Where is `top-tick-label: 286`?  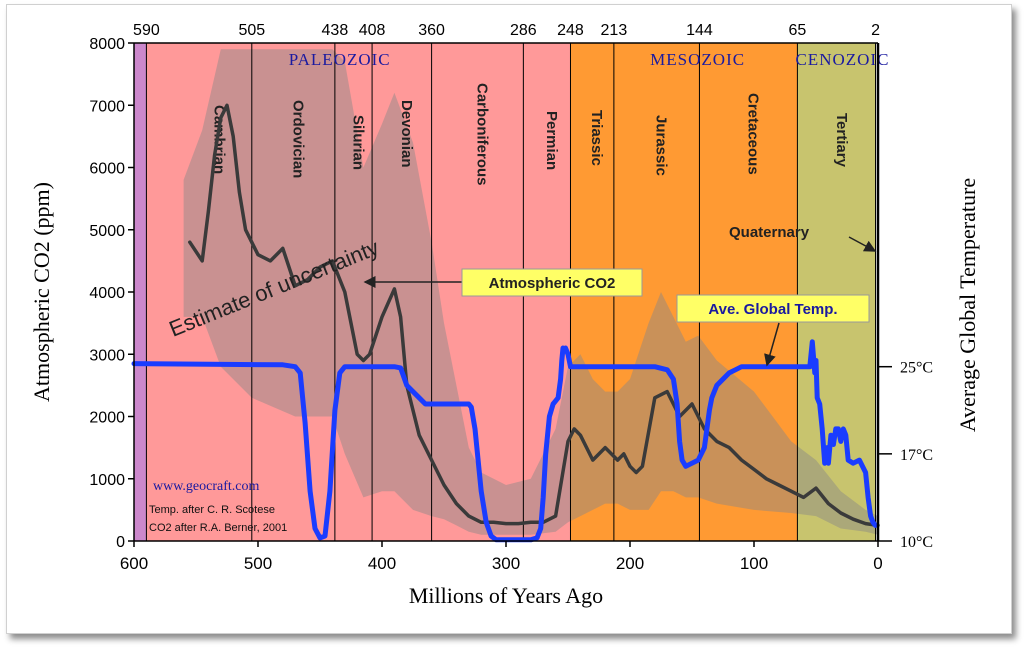
top-tick-label: 286 is located at coordinates (523, 30).